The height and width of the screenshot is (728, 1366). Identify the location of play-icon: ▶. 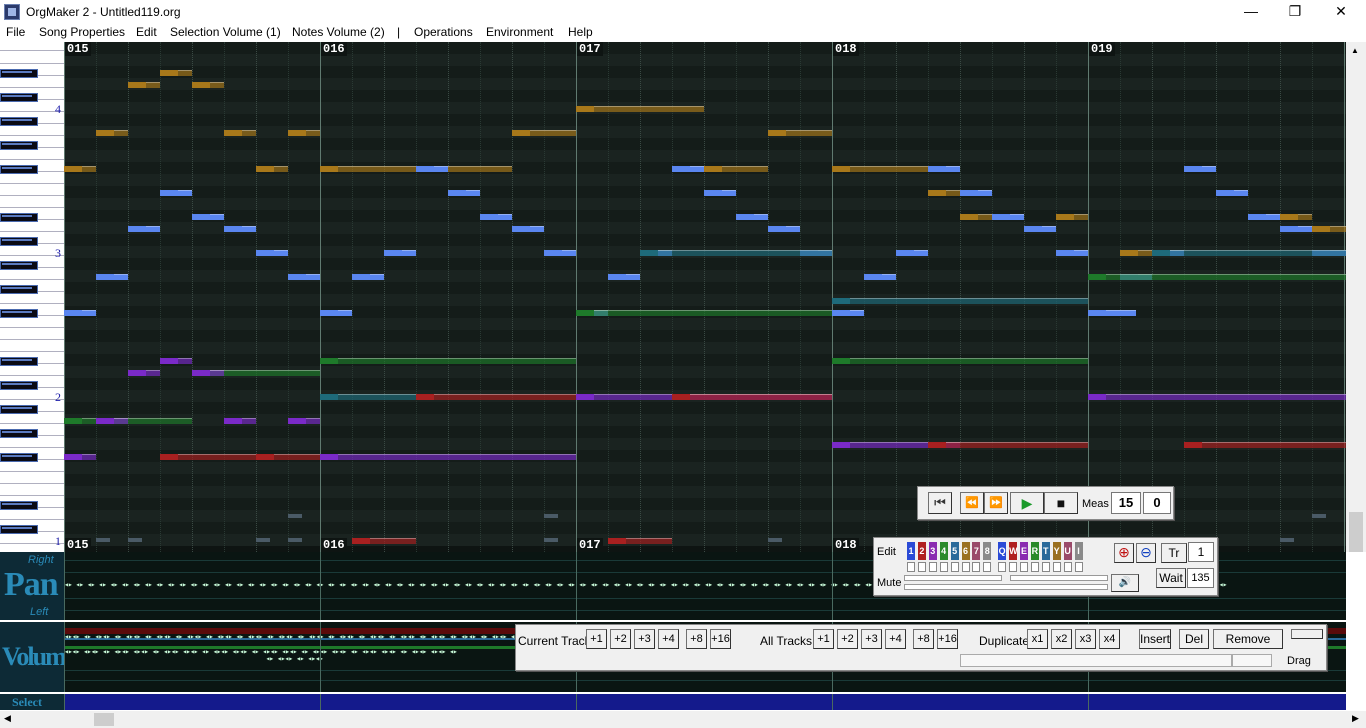
(1027, 503).